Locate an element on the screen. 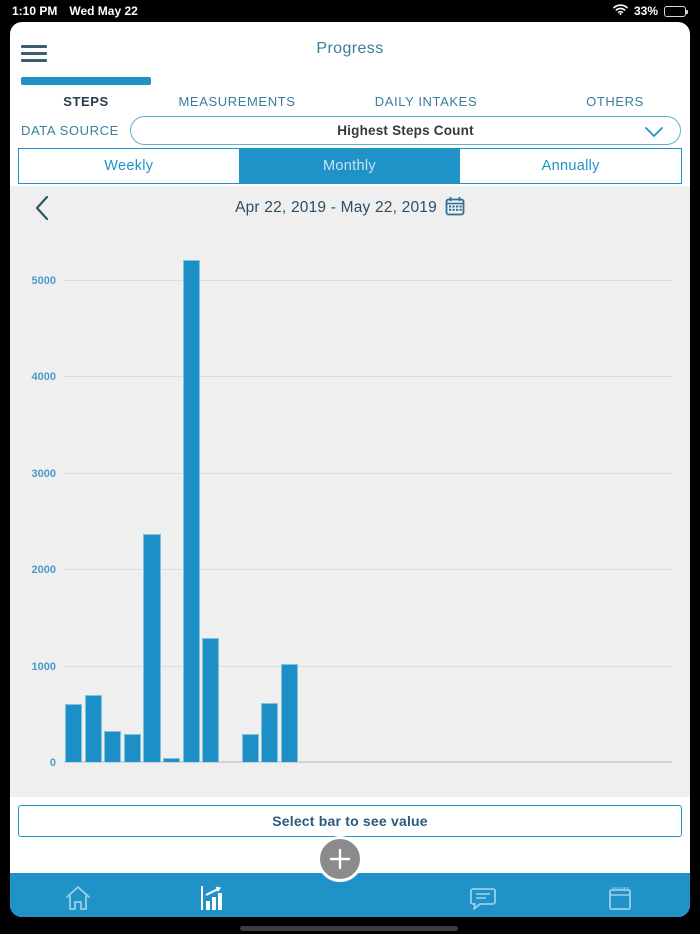 This screenshot has height=934, width=700. tab-others: OTHERS is located at coordinates (615, 101).